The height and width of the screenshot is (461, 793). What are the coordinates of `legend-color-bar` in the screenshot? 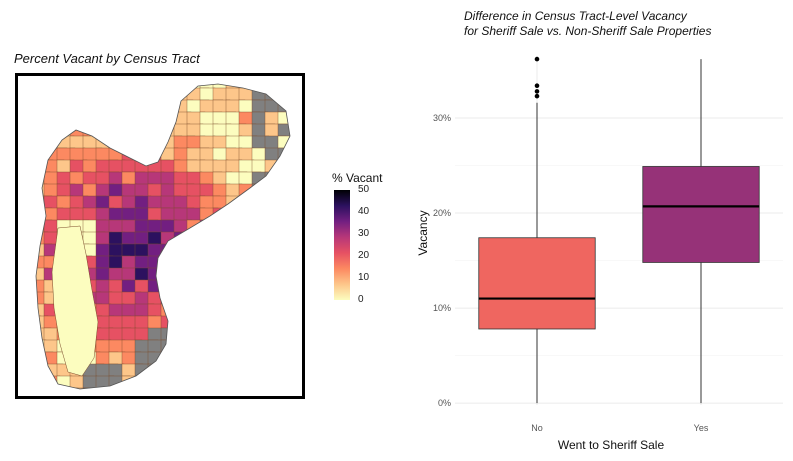 It's located at (342, 245).